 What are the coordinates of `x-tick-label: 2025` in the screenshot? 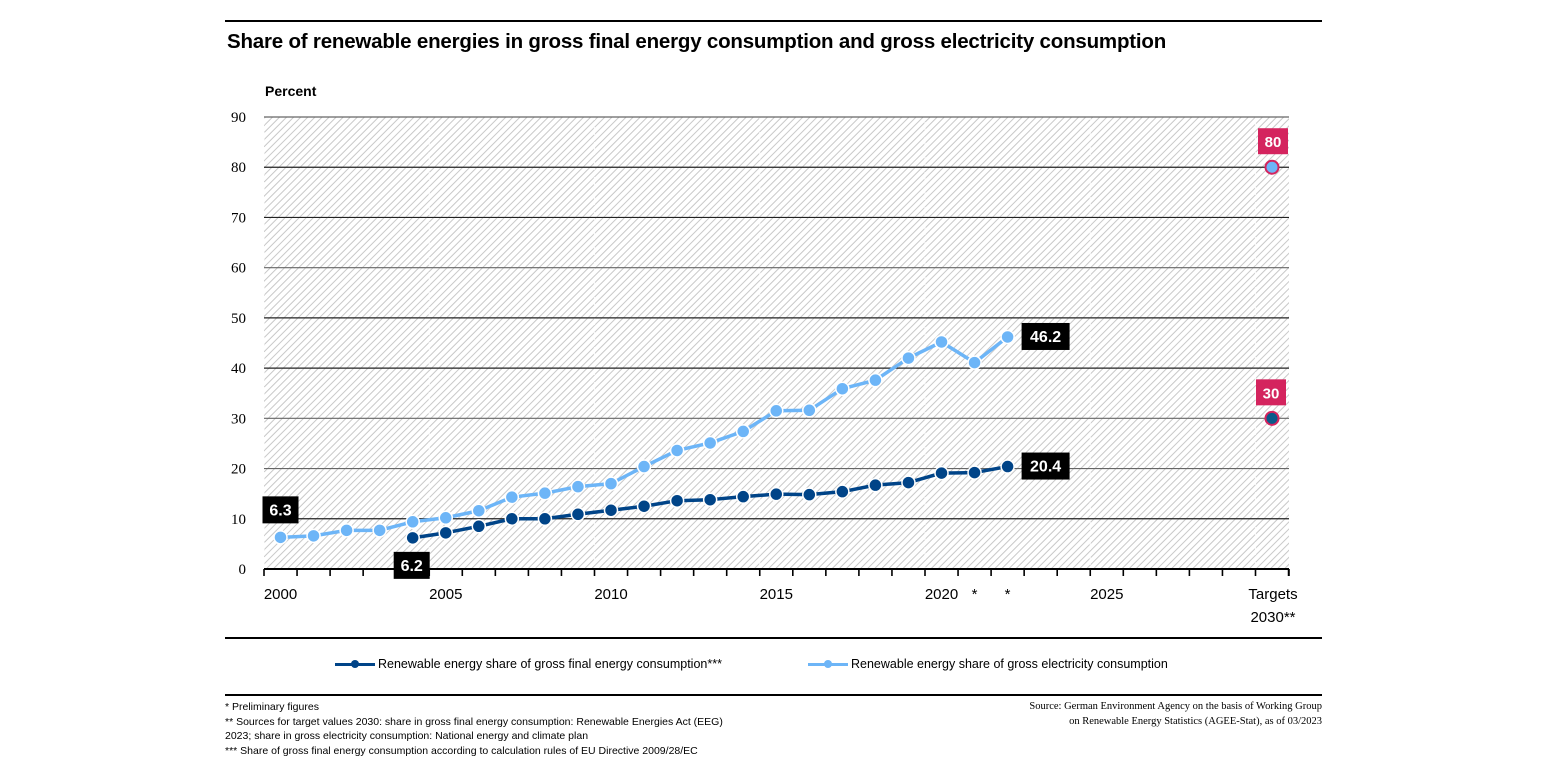 It's located at (1106, 594).